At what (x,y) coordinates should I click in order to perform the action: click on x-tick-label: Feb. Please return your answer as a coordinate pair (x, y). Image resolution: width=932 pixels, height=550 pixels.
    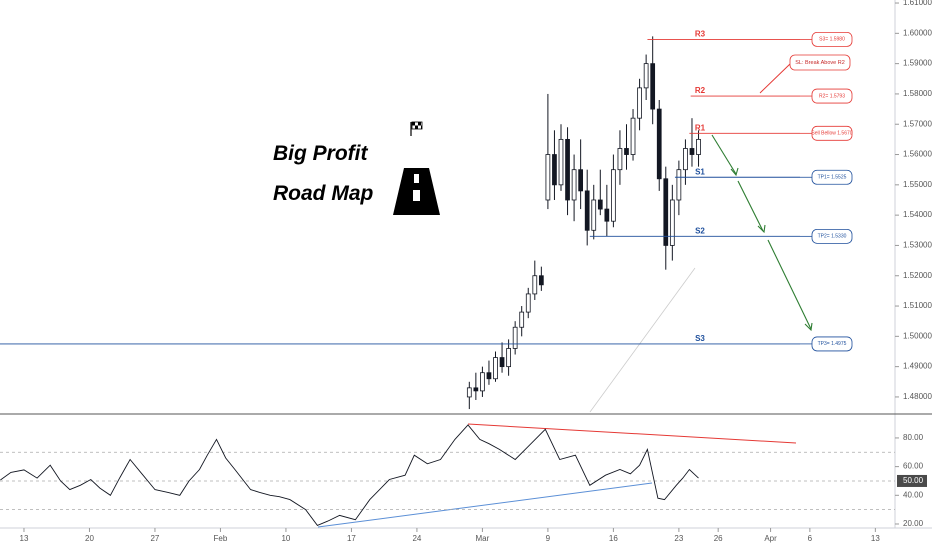
    Looking at the image, I should click on (221, 538).